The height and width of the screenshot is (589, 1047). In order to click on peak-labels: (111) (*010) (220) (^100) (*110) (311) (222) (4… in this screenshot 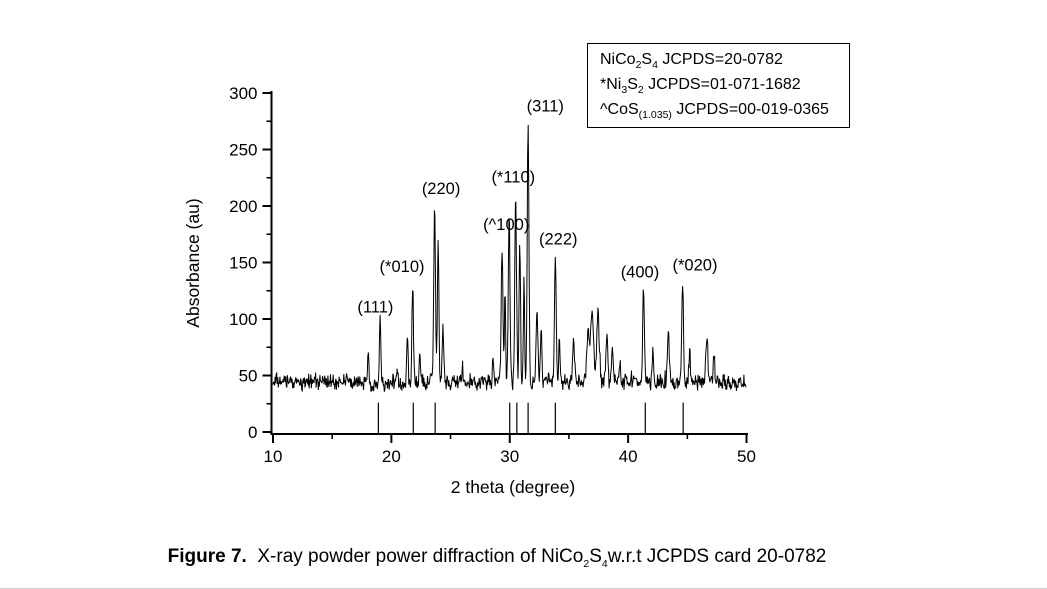, I will do `click(537, 206)`.